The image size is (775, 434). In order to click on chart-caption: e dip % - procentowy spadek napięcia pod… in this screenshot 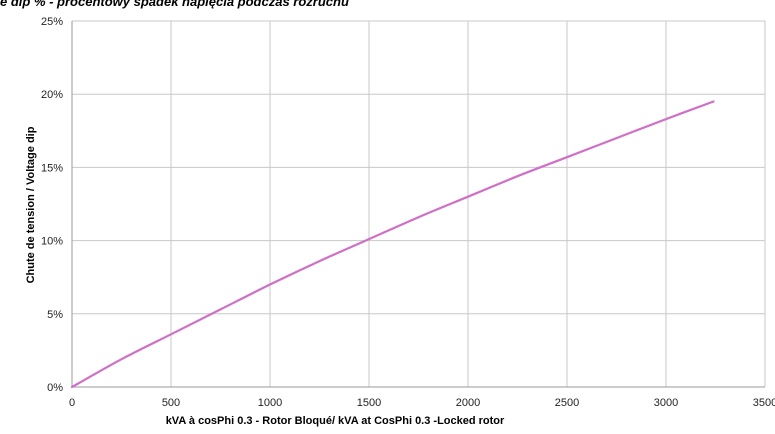, I will do `click(174, 4)`.